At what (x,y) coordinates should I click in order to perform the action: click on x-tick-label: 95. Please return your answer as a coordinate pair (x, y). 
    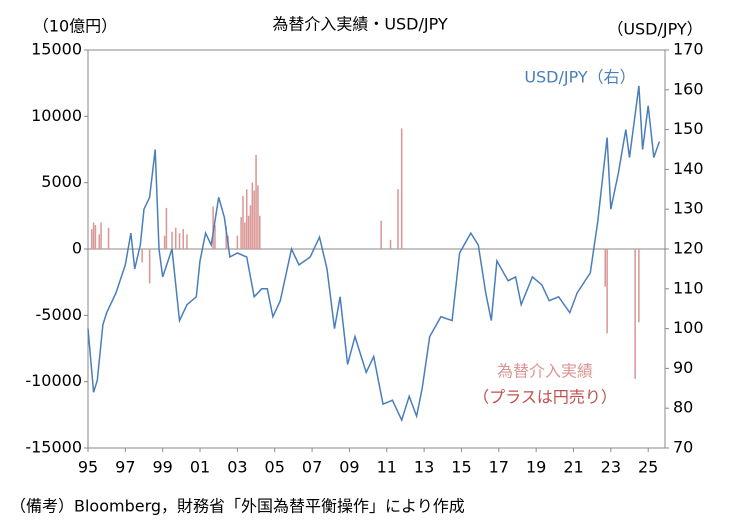
    Looking at the image, I should click on (88, 467).